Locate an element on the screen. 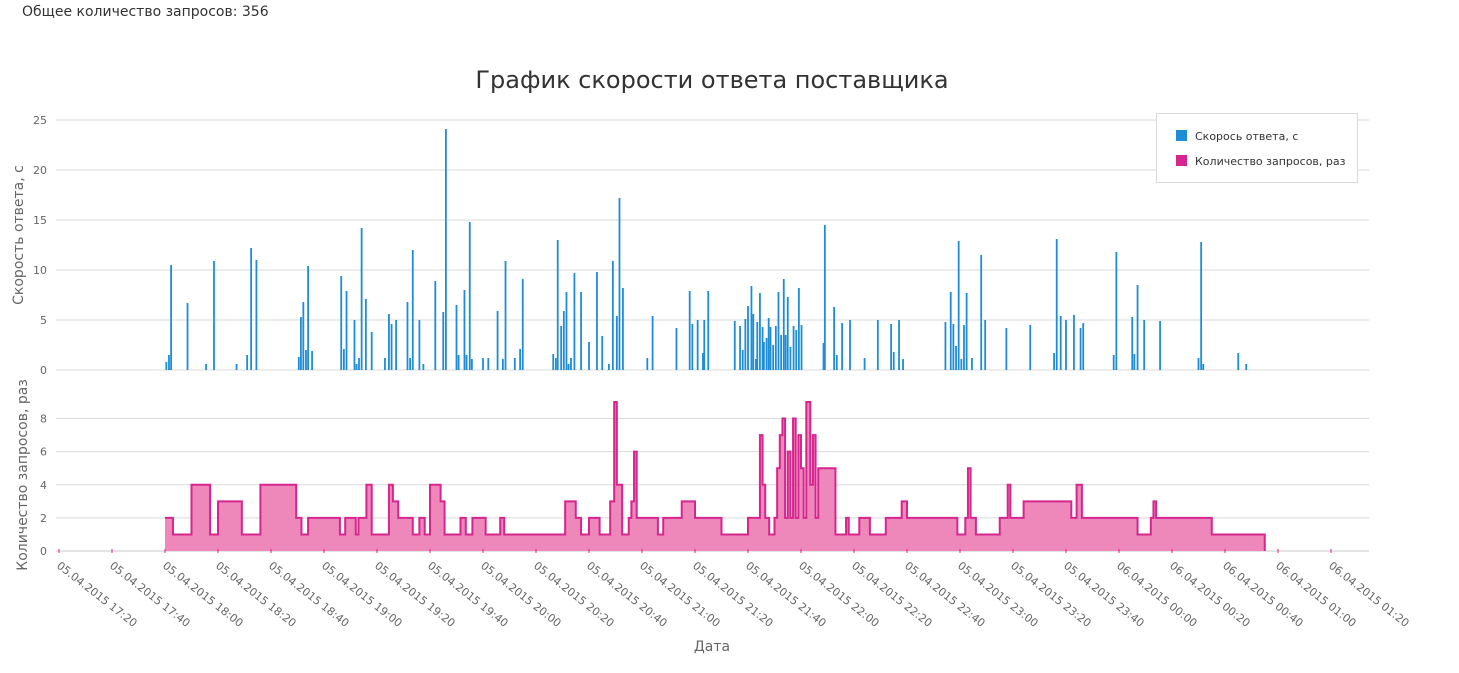 The height and width of the screenshot is (673, 1459). legend-swatch-response-time is located at coordinates (1181, 135).